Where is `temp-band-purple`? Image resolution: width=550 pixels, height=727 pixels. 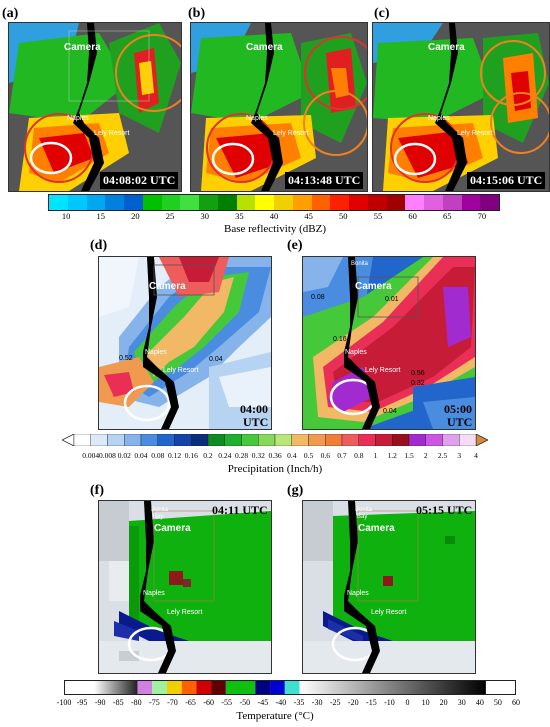 temp-band-purple is located at coordinates (145, 687).